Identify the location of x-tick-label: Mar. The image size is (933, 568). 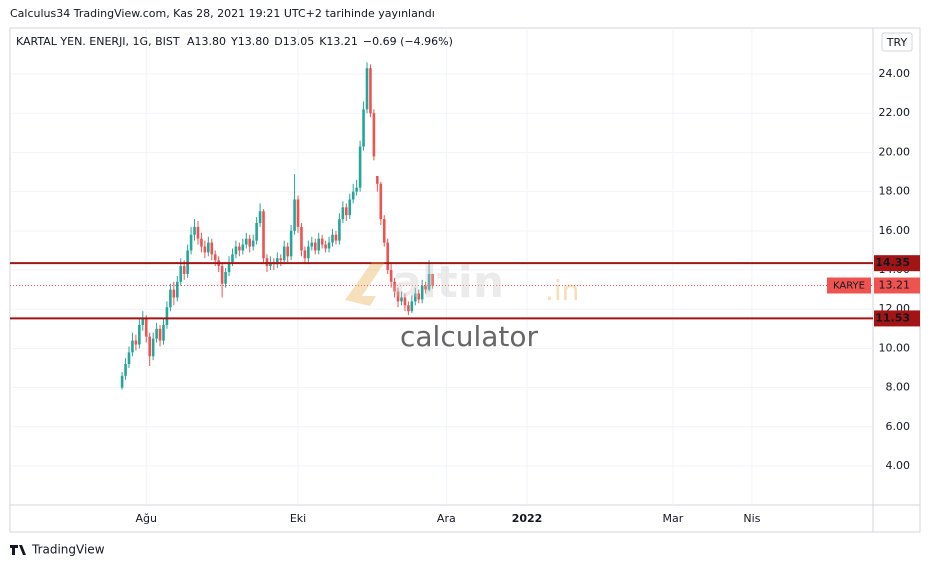
(673, 518).